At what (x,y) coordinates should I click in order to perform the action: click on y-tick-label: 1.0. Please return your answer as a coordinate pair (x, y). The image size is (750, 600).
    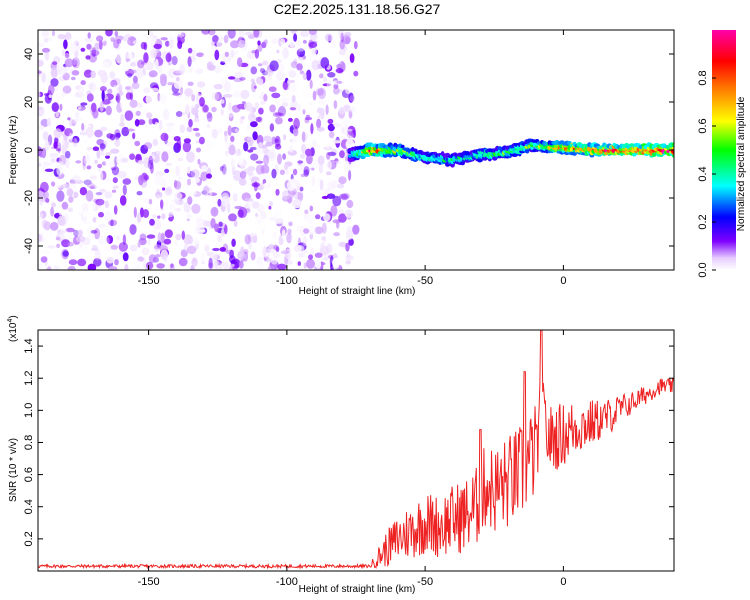
    Looking at the image, I should click on (29, 410).